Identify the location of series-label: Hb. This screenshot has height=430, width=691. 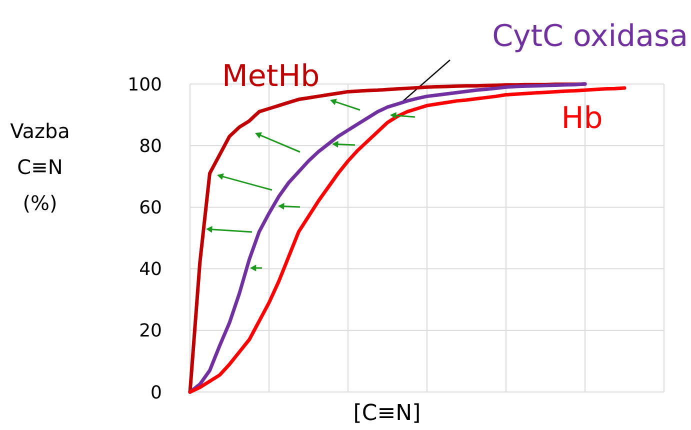
(582, 118).